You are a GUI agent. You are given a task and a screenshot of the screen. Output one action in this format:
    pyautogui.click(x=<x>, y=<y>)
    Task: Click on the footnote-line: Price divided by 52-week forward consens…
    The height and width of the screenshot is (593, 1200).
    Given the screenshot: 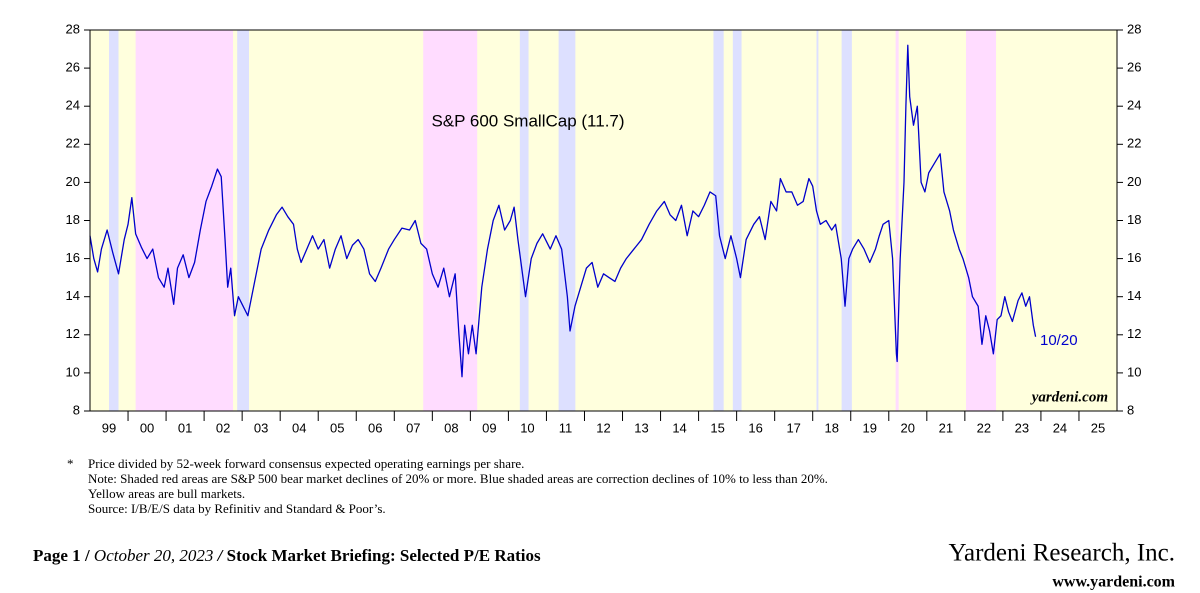 What is the action you would take?
    pyautogui.click(x=306, y=463)
    